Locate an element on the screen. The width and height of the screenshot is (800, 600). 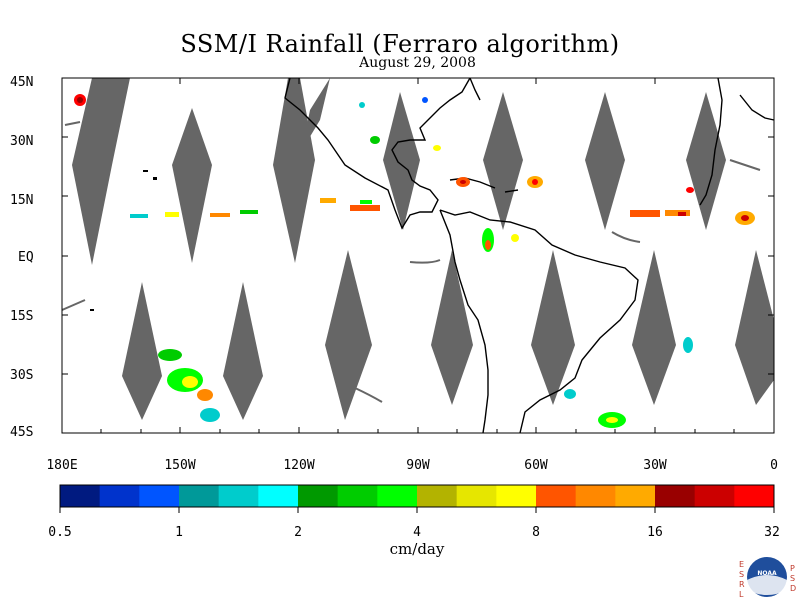
lon-label-30w: 30W is located at coordinates (655, 465).